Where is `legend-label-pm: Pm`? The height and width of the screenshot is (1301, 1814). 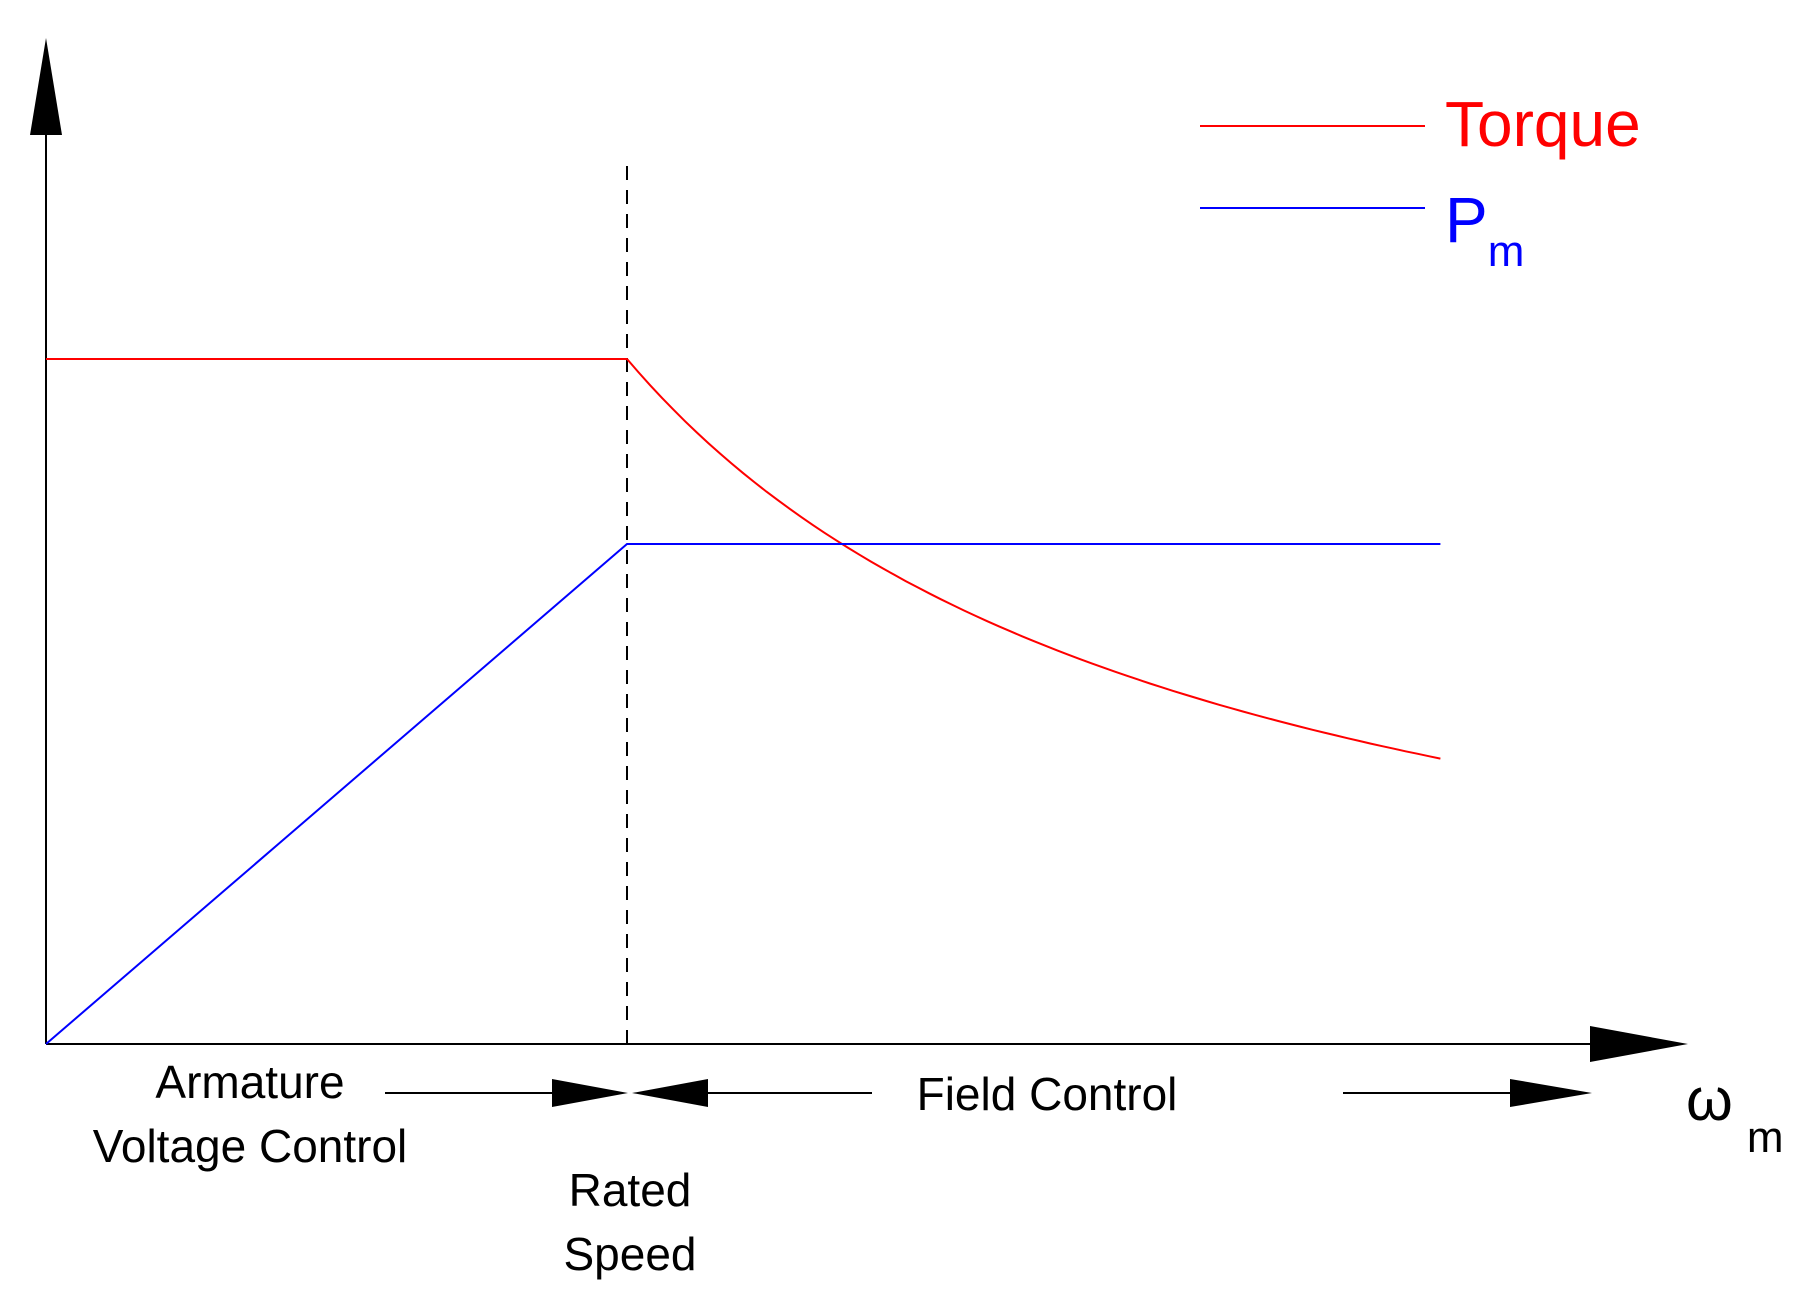 legend-label-pm: Pm is located at coordinates (1484, 230).